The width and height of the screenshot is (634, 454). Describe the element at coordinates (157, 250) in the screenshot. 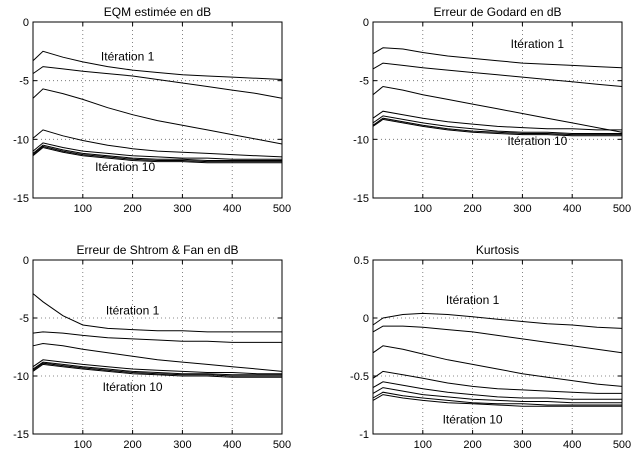

I see `subplot-title: Erreur de Shtrom & Fan en dB` at that location.